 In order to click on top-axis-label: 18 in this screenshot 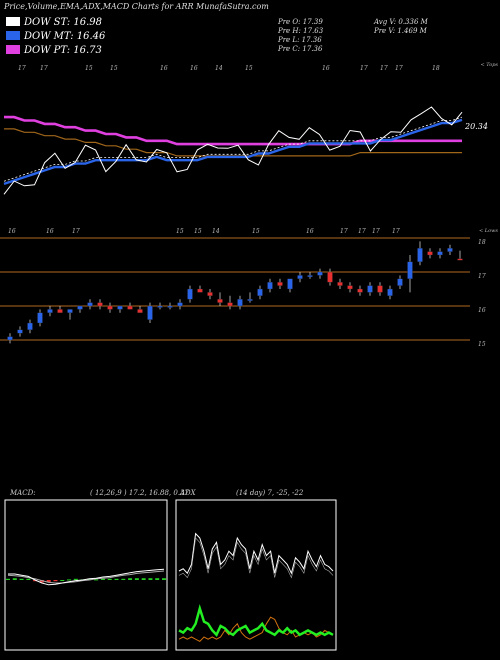, I will do `click(436, 68)`.